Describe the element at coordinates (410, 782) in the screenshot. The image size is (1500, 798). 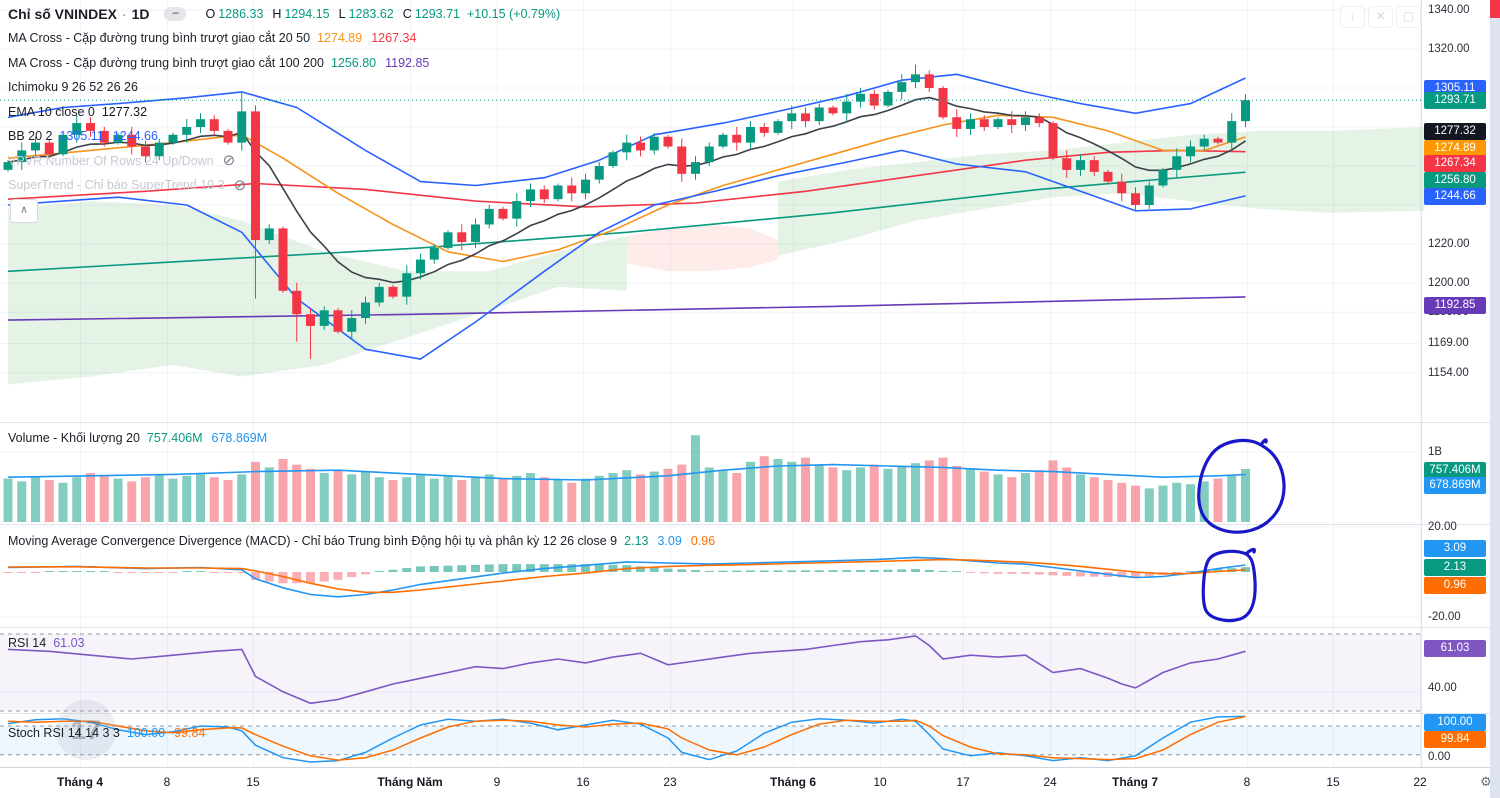
I see `time-axis-label: Tháng Năm` at that location.